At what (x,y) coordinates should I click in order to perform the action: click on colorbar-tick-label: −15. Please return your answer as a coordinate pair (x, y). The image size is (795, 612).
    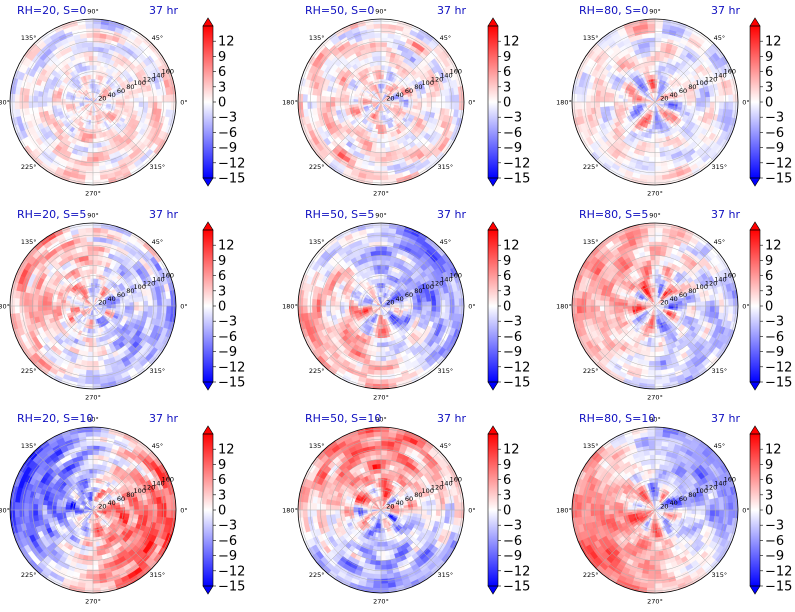
    Looking at the image, I should click on (231, 179).